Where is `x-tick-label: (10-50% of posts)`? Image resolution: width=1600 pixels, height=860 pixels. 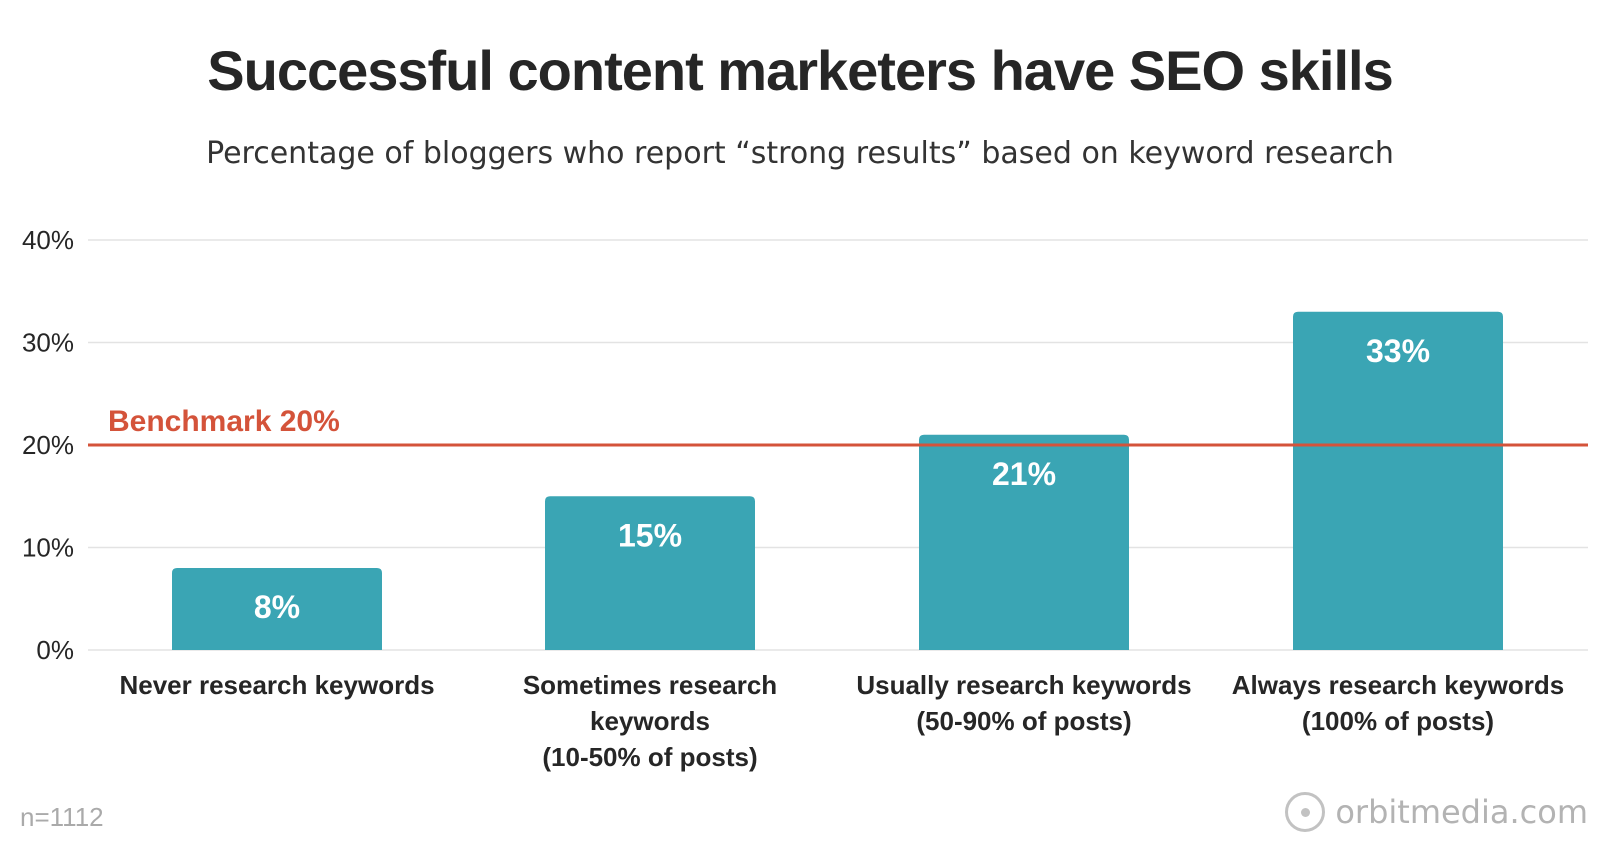 x-tick-label: (10-50% of posts) is located at coordinates (649, 757).